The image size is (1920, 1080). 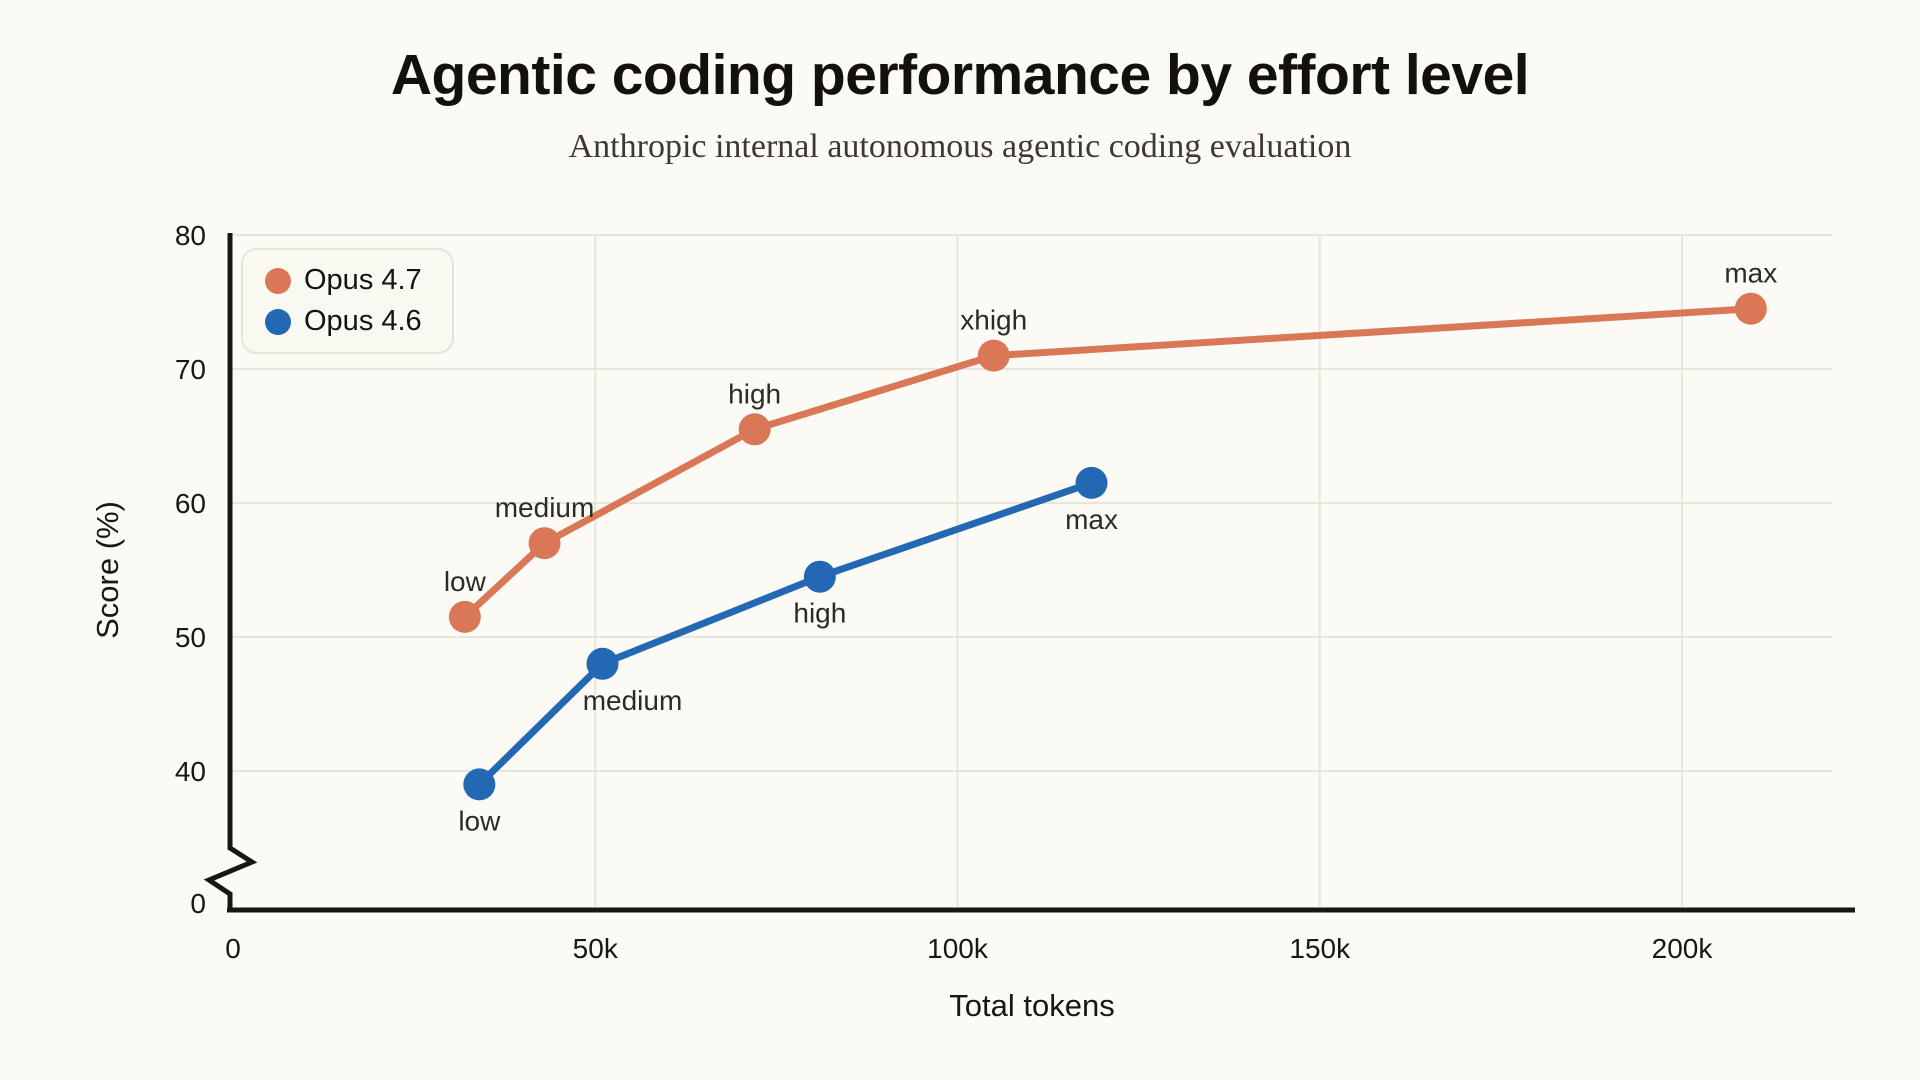 I want to click on y-tick-label: 0, so click(x=198, y=903).